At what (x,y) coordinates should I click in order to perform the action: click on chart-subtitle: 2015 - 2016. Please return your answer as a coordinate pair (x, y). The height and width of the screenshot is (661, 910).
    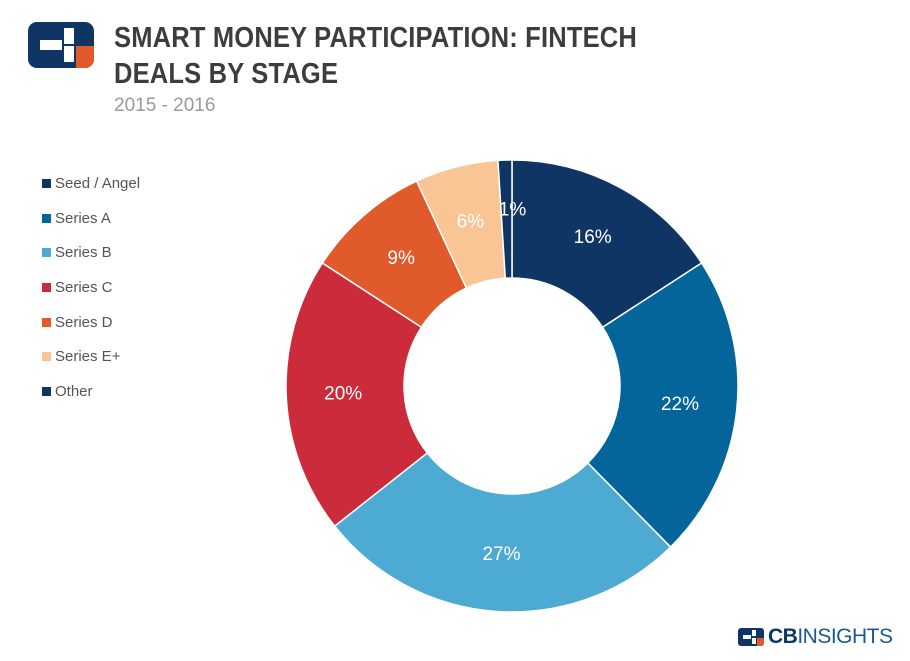
    Looking at the image, I should click on (165, 105).